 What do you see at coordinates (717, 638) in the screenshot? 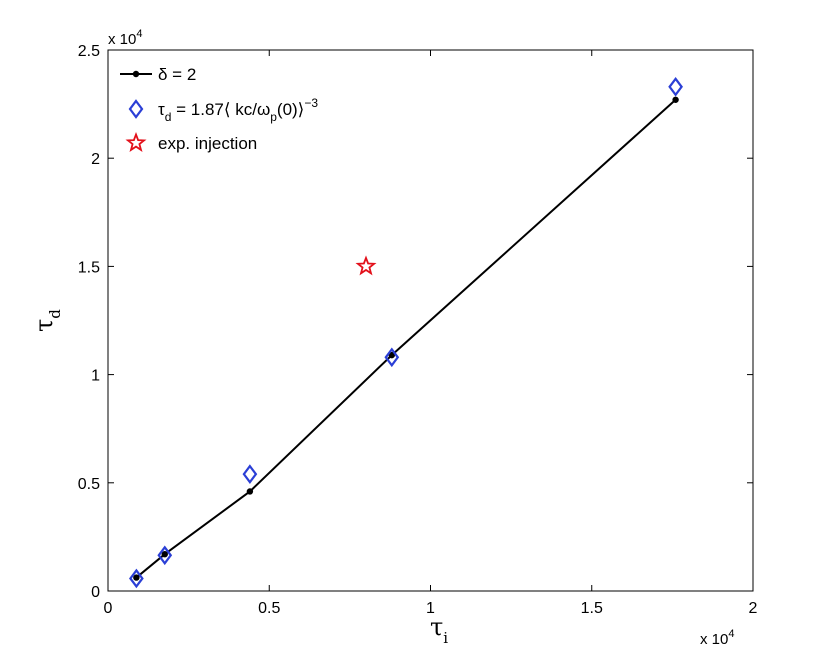
I see `x-multiplier: x 104` at bounding box center [717, 638].